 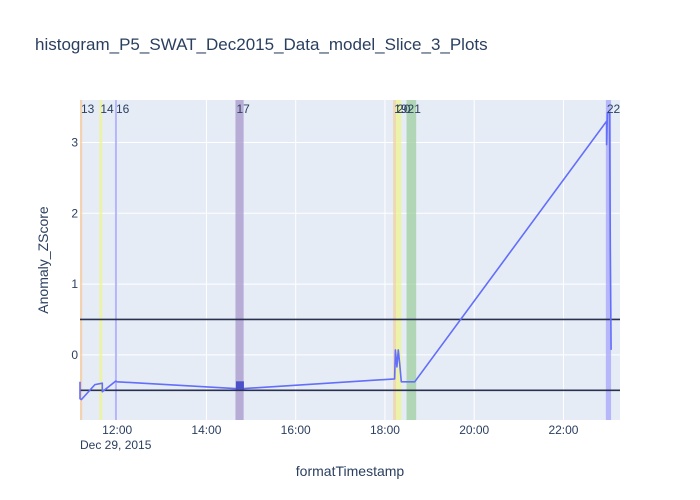 What do you see at coordinates (116, 445) in the screenshot?
I see `x-axis-date-label: Dec 29, 2015` at bounding box center [116, 445].